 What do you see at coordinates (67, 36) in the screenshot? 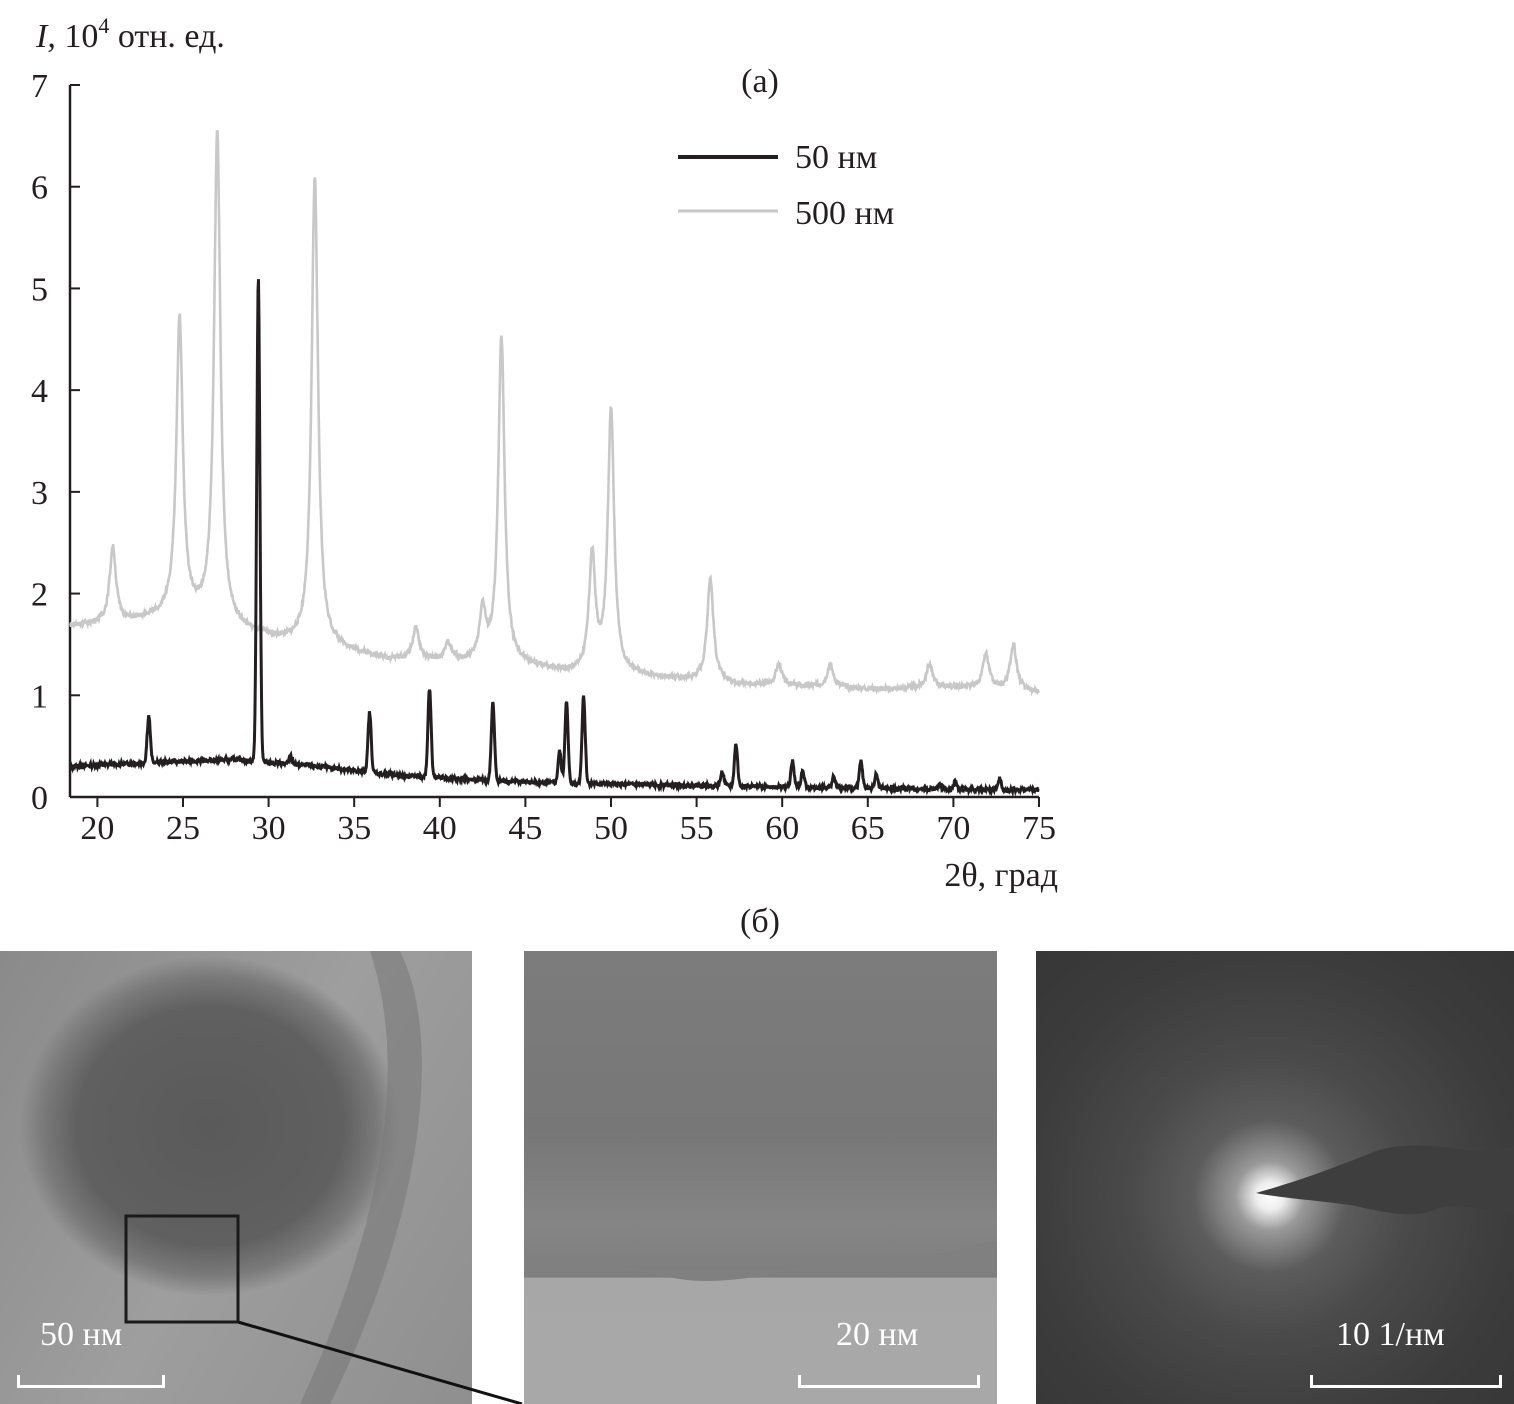
I see `y-axis-label-text: I, 10` at bounding box center [67, 36].